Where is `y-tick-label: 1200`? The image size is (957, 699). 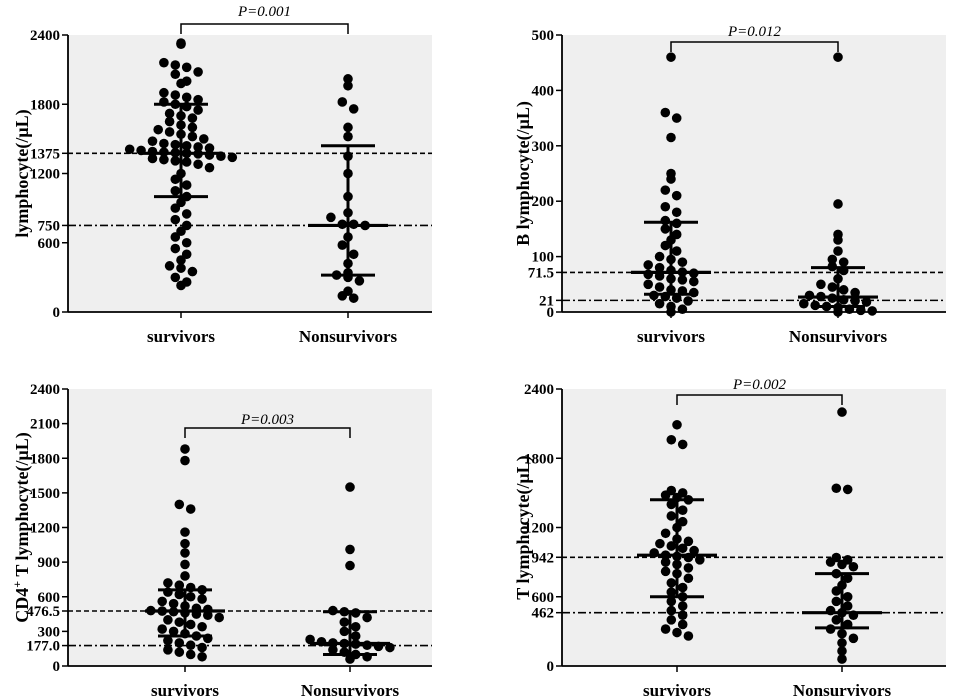 y-tick-label: 1200 is located at coordinates (539, 529).